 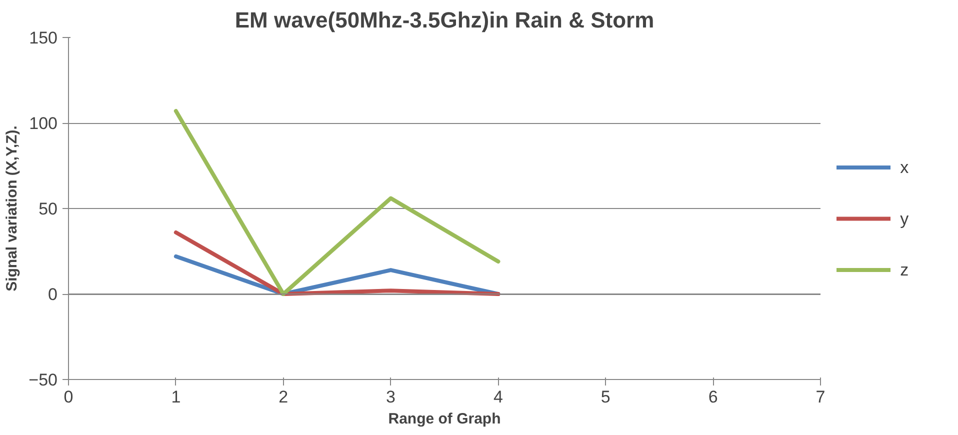 I want to click on x-tick-label: 7, so click(x=821, y=397).